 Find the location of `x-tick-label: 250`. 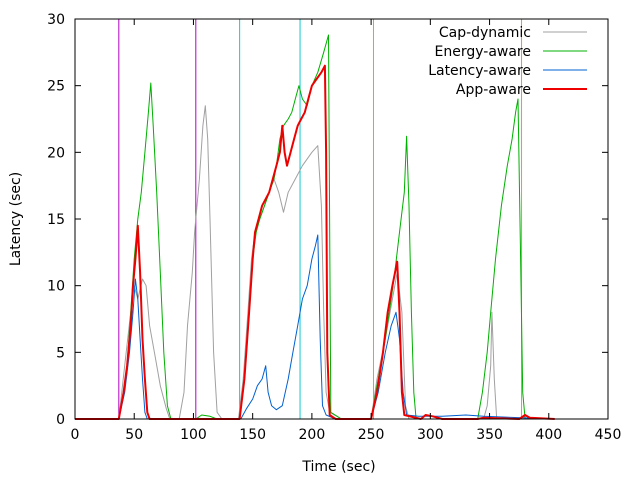

x-tick-label: 250 is located at coordinates (371, 435).